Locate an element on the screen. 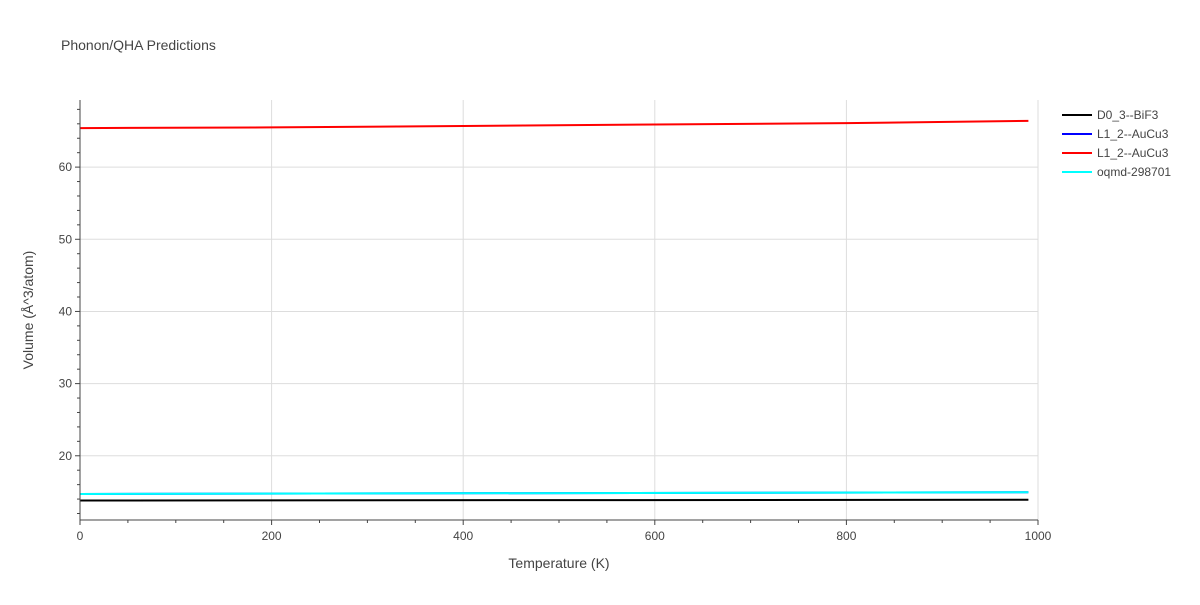  x-tick-label: 400 is located at coordinates (463, 536).